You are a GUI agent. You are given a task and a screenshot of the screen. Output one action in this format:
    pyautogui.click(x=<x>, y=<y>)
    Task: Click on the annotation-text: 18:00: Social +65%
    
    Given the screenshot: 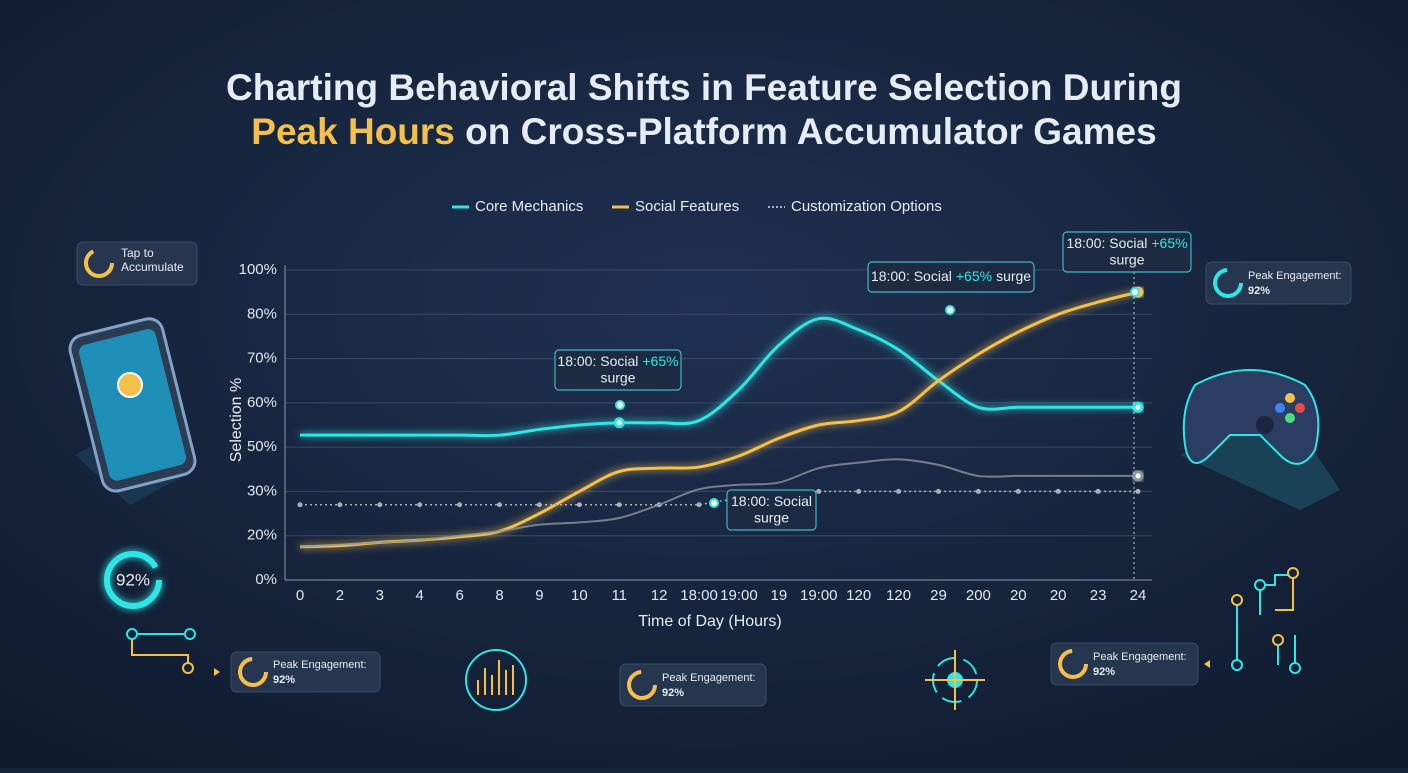 What is the action you would take?
    pyautogui.click(x=617, y=361)
    